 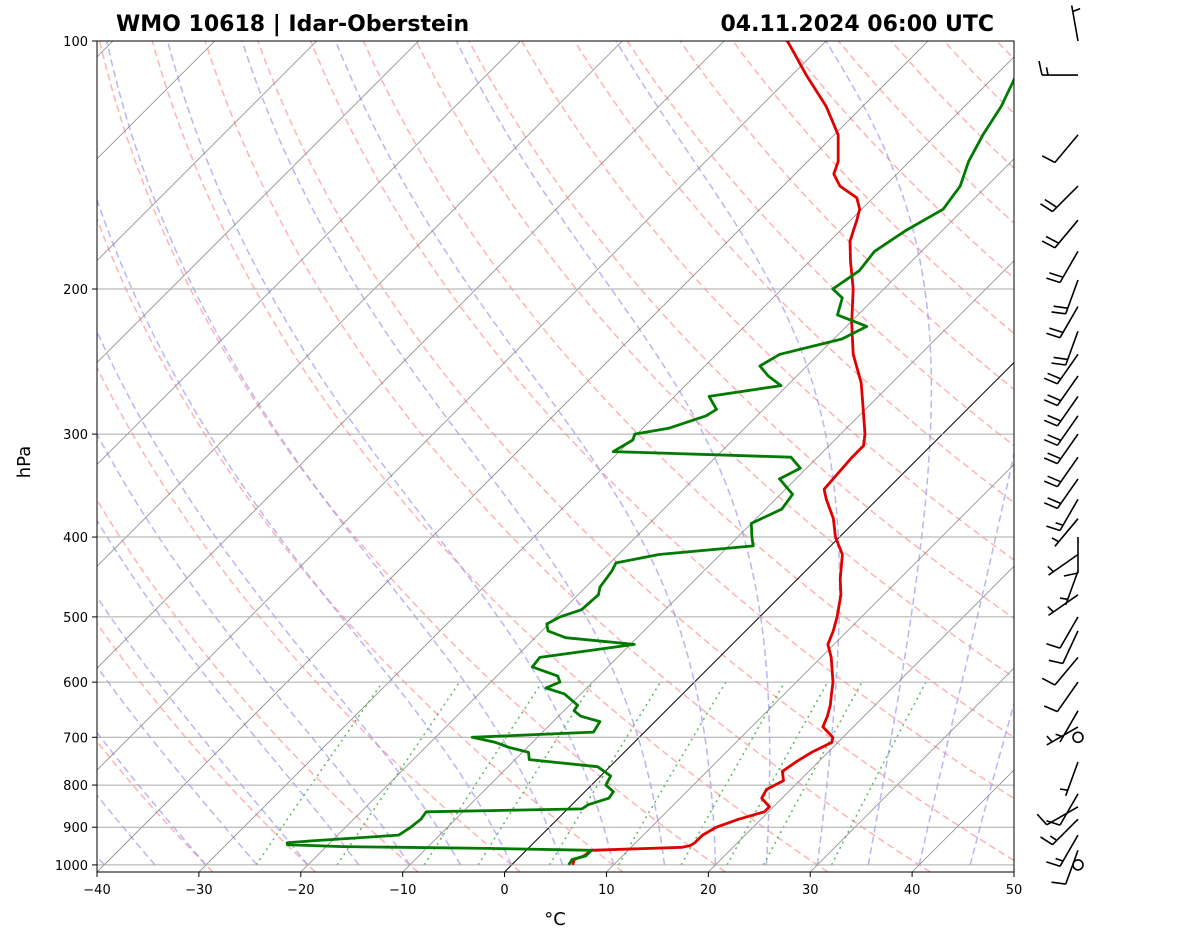 I want to click on x-tick-label: 0, so click(x=504, y=890).